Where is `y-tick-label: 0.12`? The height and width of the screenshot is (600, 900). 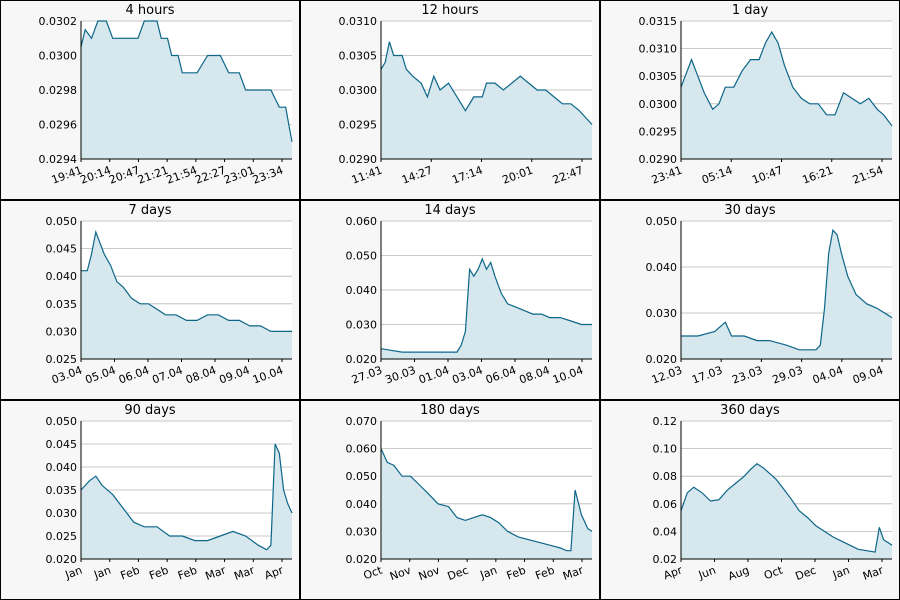
y-tick-label: 0.12 is located at coordinates (665, 421).